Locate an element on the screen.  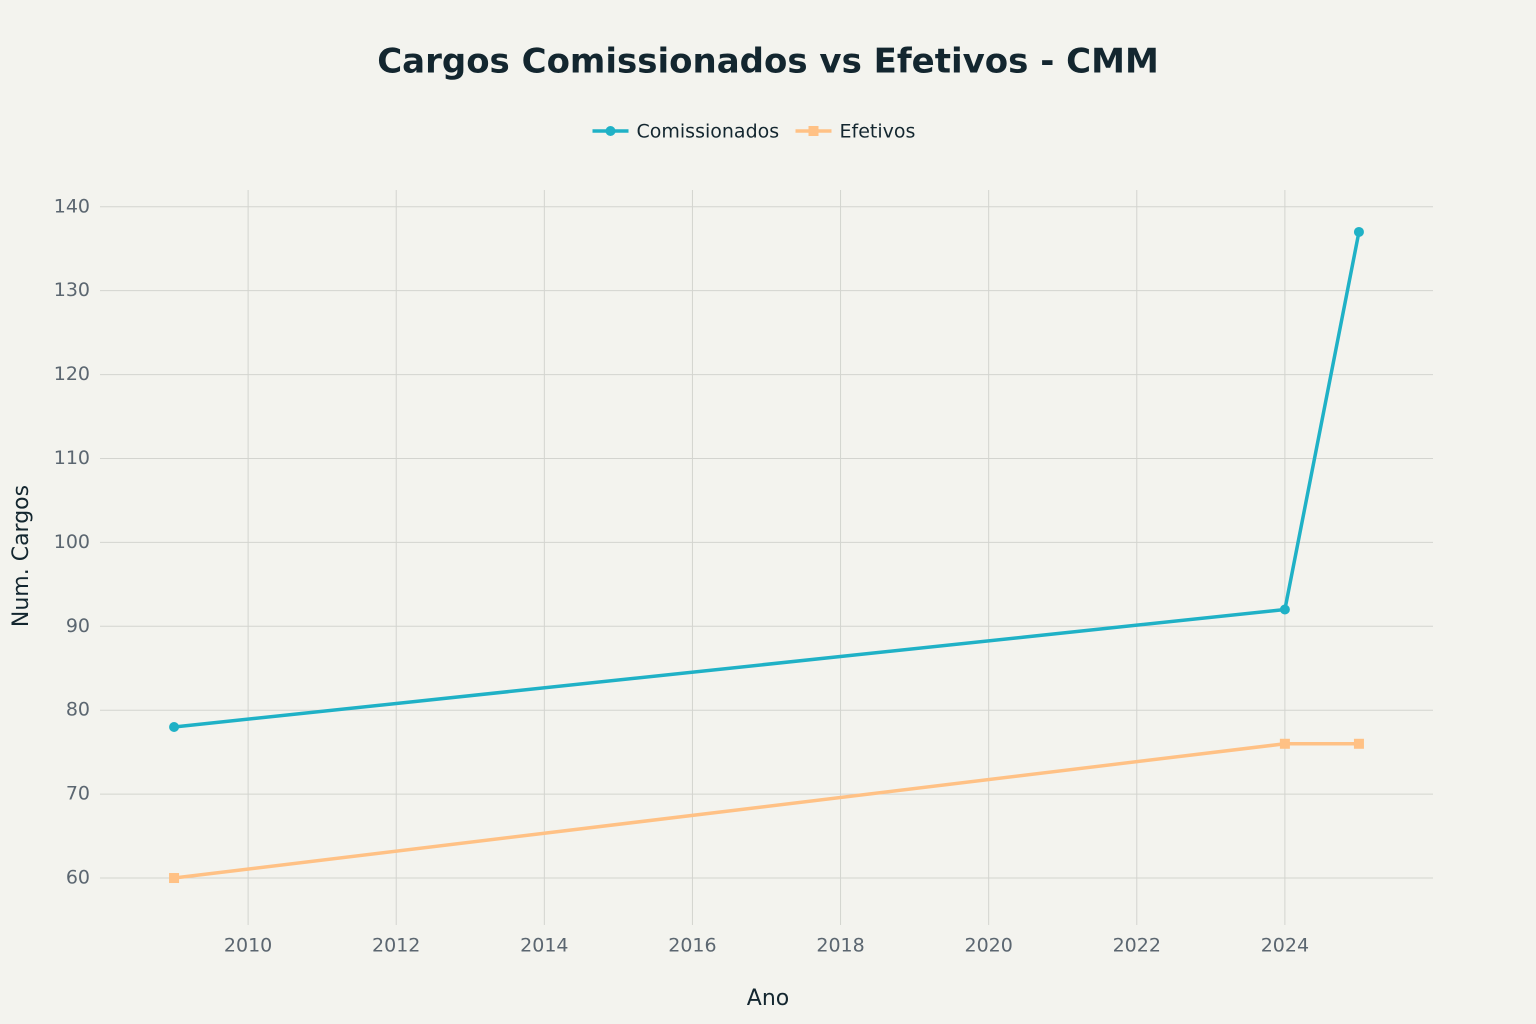
x-tick-label: 2018 is located at coordinates (840, 946).